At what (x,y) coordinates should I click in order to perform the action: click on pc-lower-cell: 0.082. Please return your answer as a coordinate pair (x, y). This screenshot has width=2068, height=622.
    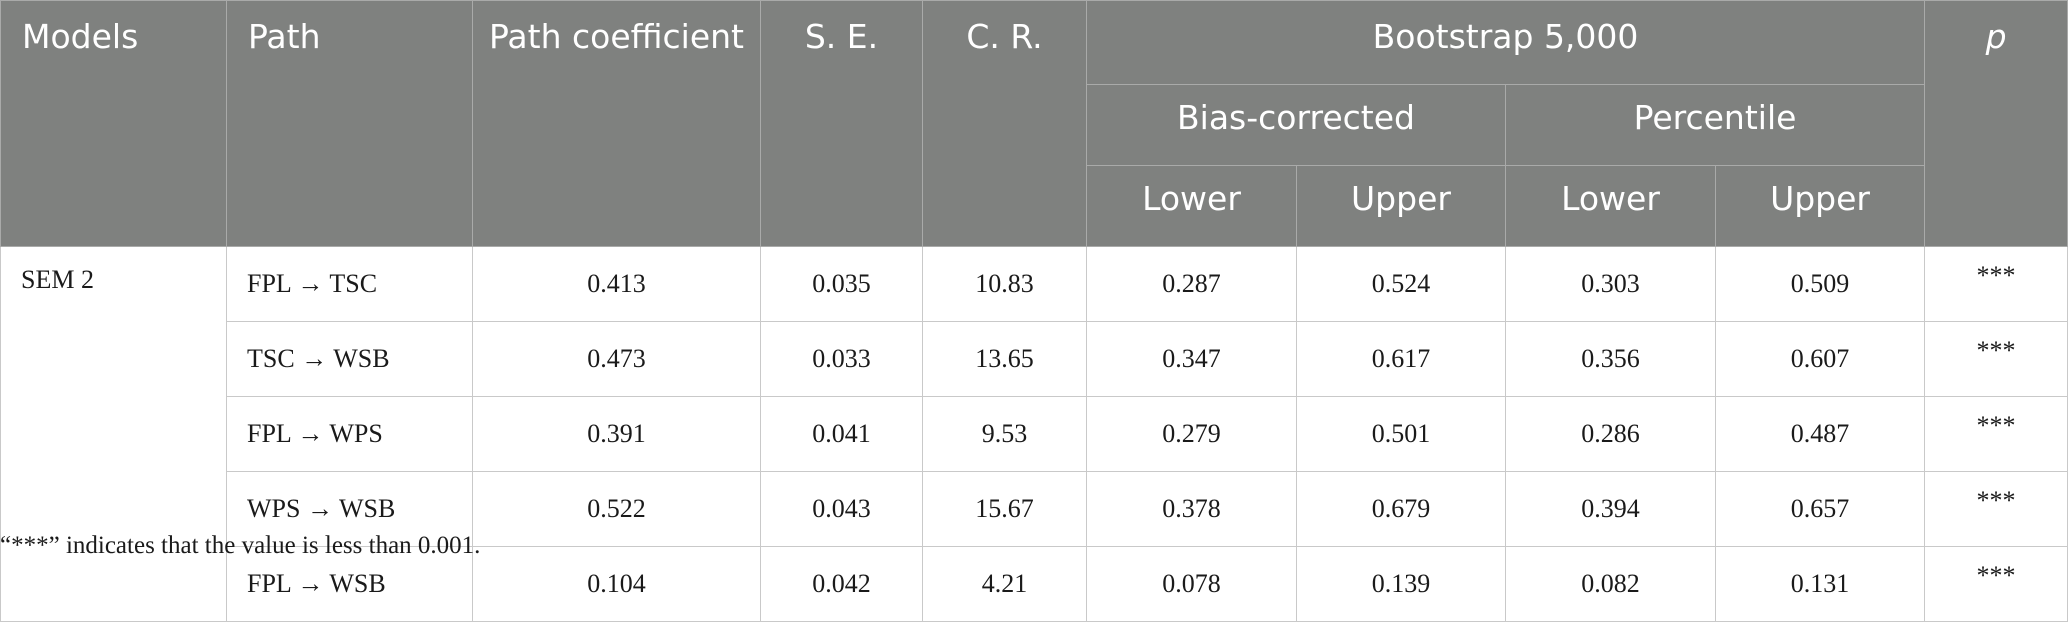
    Looking at the image, I should click on (1610, 584).